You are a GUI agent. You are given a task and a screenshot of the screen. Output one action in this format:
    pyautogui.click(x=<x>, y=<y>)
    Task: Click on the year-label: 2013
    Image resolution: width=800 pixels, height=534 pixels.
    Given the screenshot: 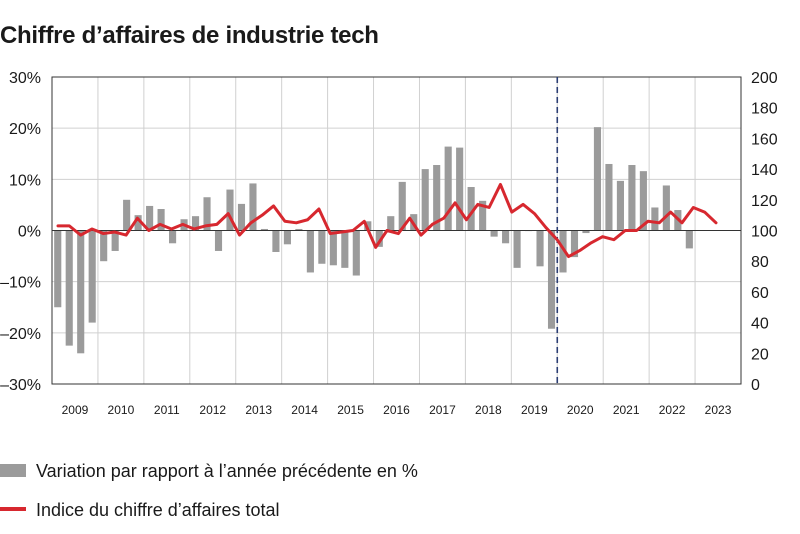 What is the action you would take?
    pyautogui.click(x=258, y=410)
    